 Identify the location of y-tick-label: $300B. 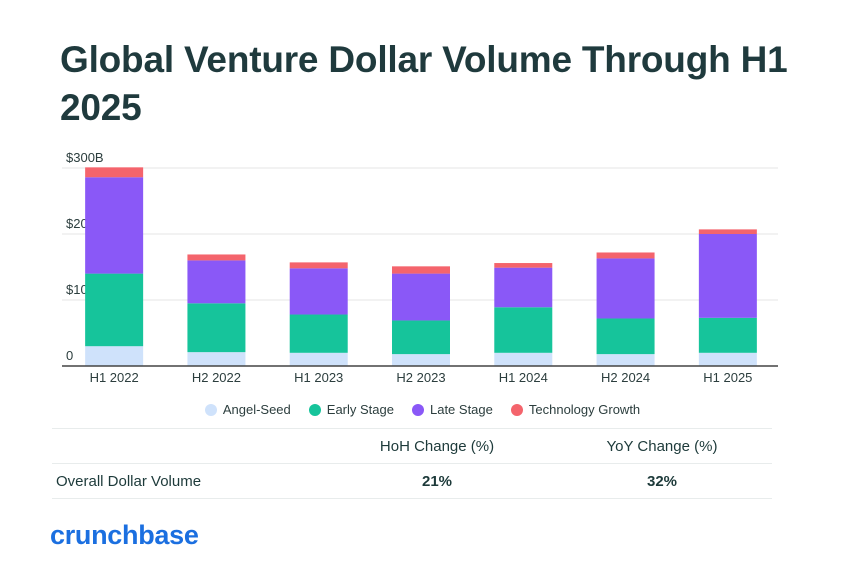
(85, 157).